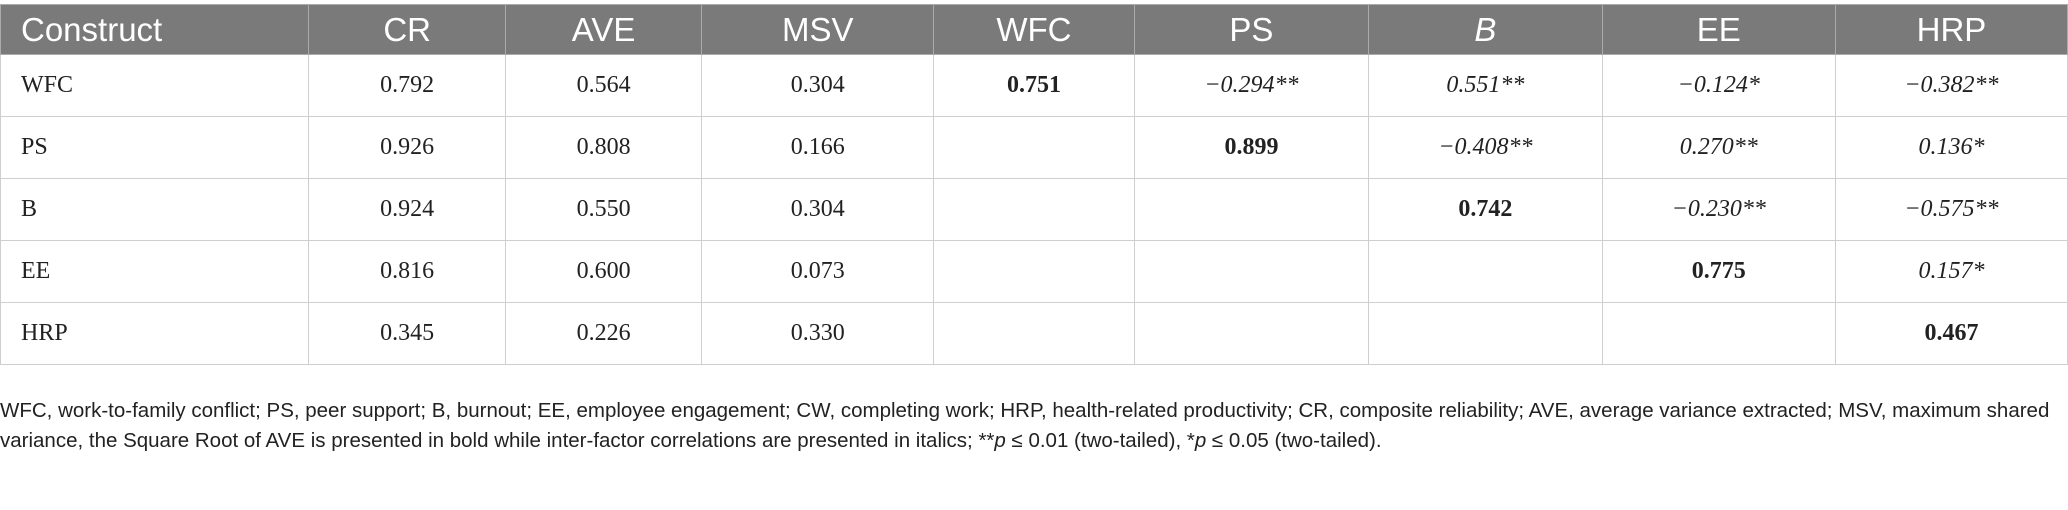  Describe the element at coordinates (818, 333) in the screenshot. I see `msv-cell: 0.330` at that location.